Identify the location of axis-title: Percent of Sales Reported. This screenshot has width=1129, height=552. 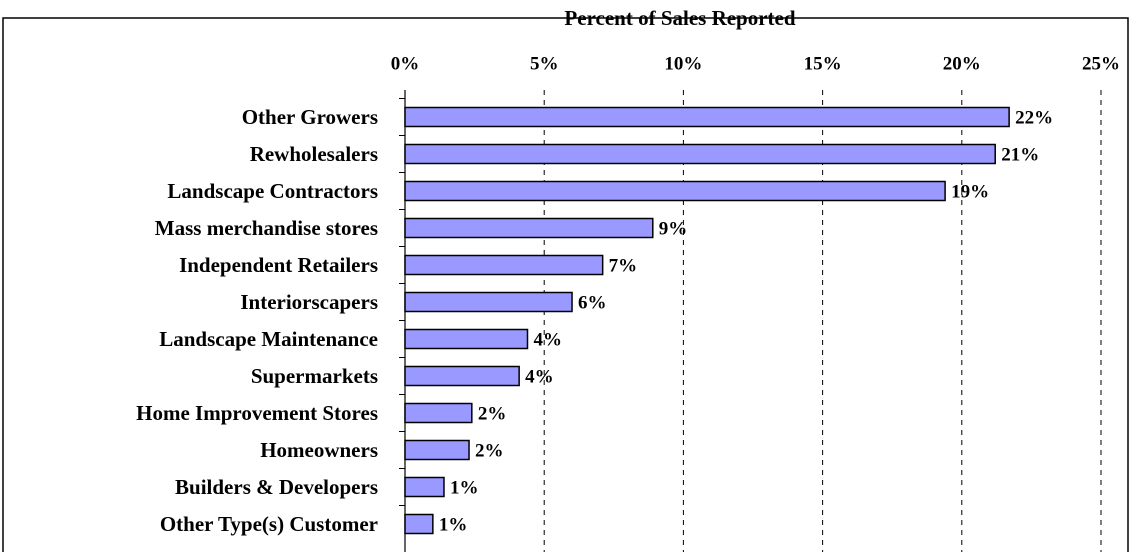
(679, 18).